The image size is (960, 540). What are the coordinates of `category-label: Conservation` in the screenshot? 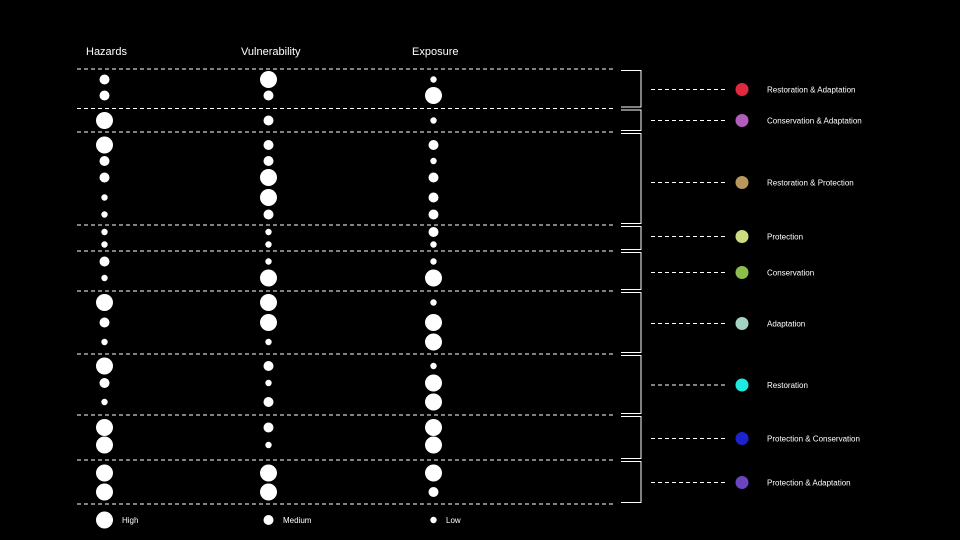 It's located at (790, 273).